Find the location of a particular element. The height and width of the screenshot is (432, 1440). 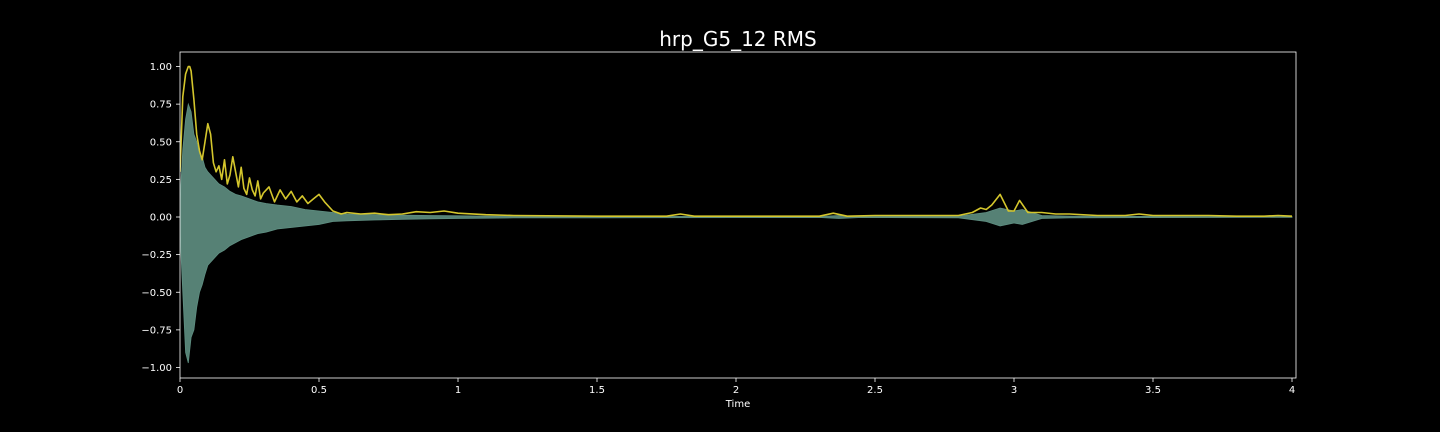

x-tick-label: 0.5 is located at coordinates (319, 390).